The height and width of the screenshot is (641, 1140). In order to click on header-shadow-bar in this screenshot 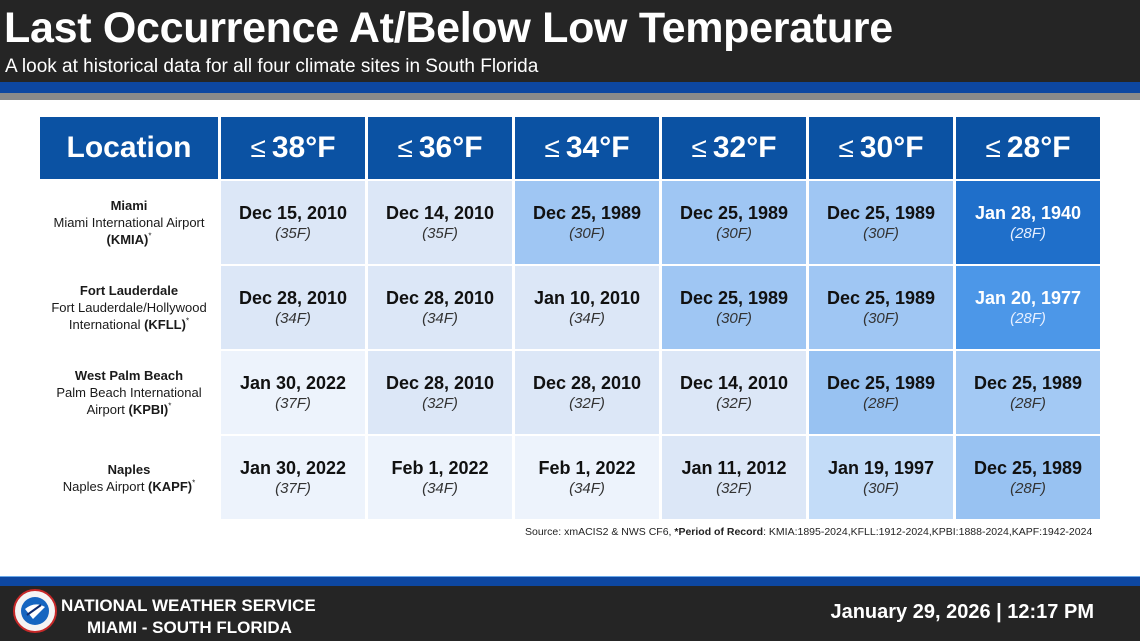, I will do `click(570, 96)`.